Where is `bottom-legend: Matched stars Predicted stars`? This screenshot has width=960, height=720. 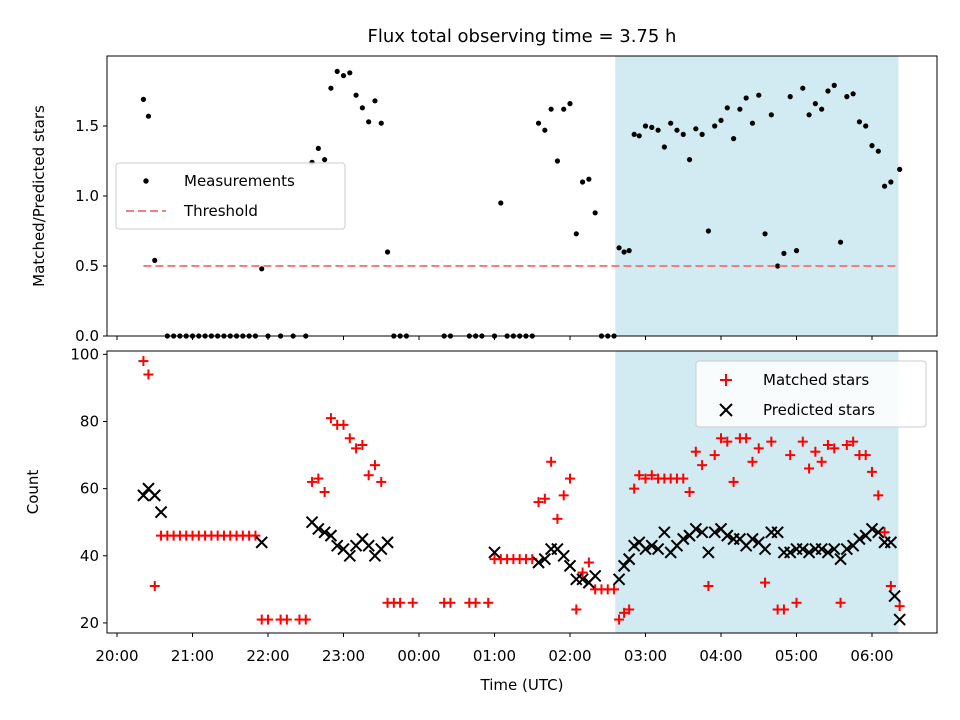
bottom-legend: Matched stars Predicted stars is located at coordinates (811, 394).